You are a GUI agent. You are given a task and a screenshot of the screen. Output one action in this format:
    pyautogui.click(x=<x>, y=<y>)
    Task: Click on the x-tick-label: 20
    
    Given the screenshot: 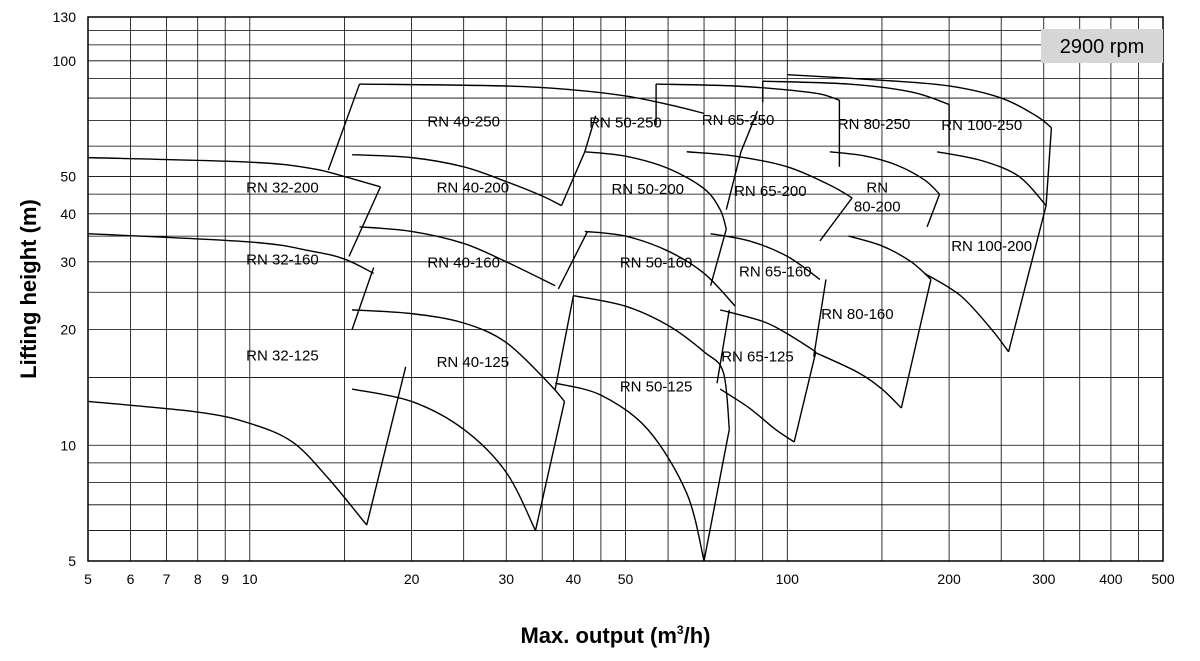 What is the action you would take?
    pyautogui.click(x=412, y=579)
    